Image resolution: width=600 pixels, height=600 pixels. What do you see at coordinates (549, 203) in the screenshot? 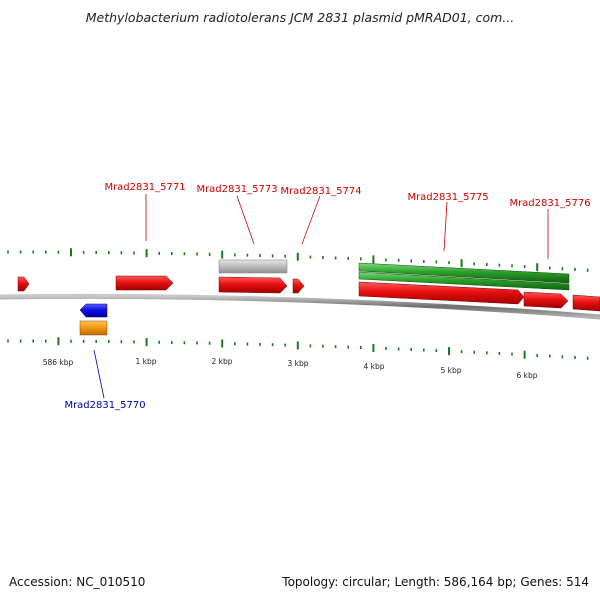
I see `gene-label: Mrad2831_5776` at bounding box center [549, 203].